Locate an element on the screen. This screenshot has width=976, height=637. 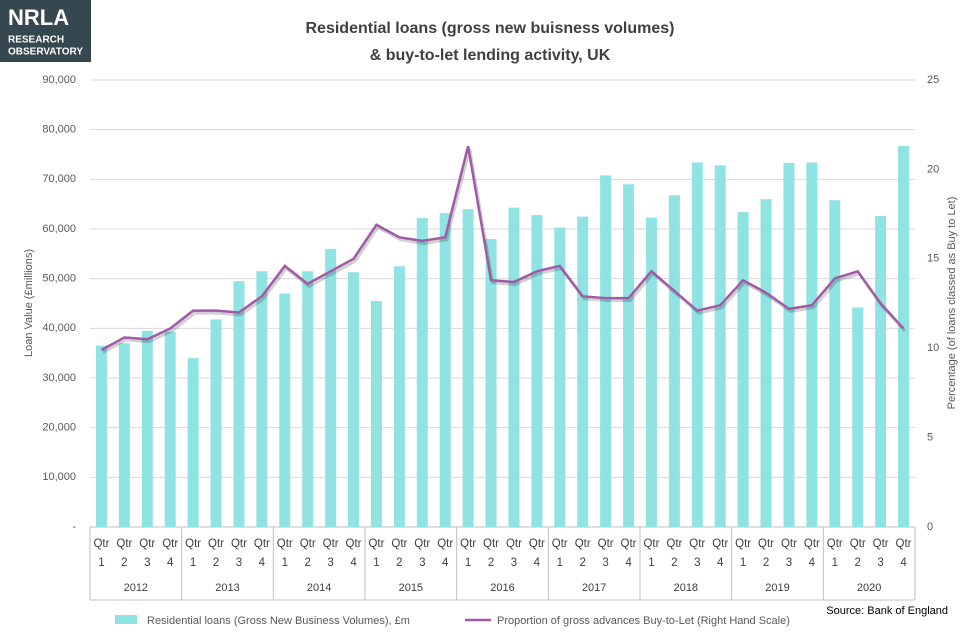
year-label: 2012 is located at coordinates (136, 588).